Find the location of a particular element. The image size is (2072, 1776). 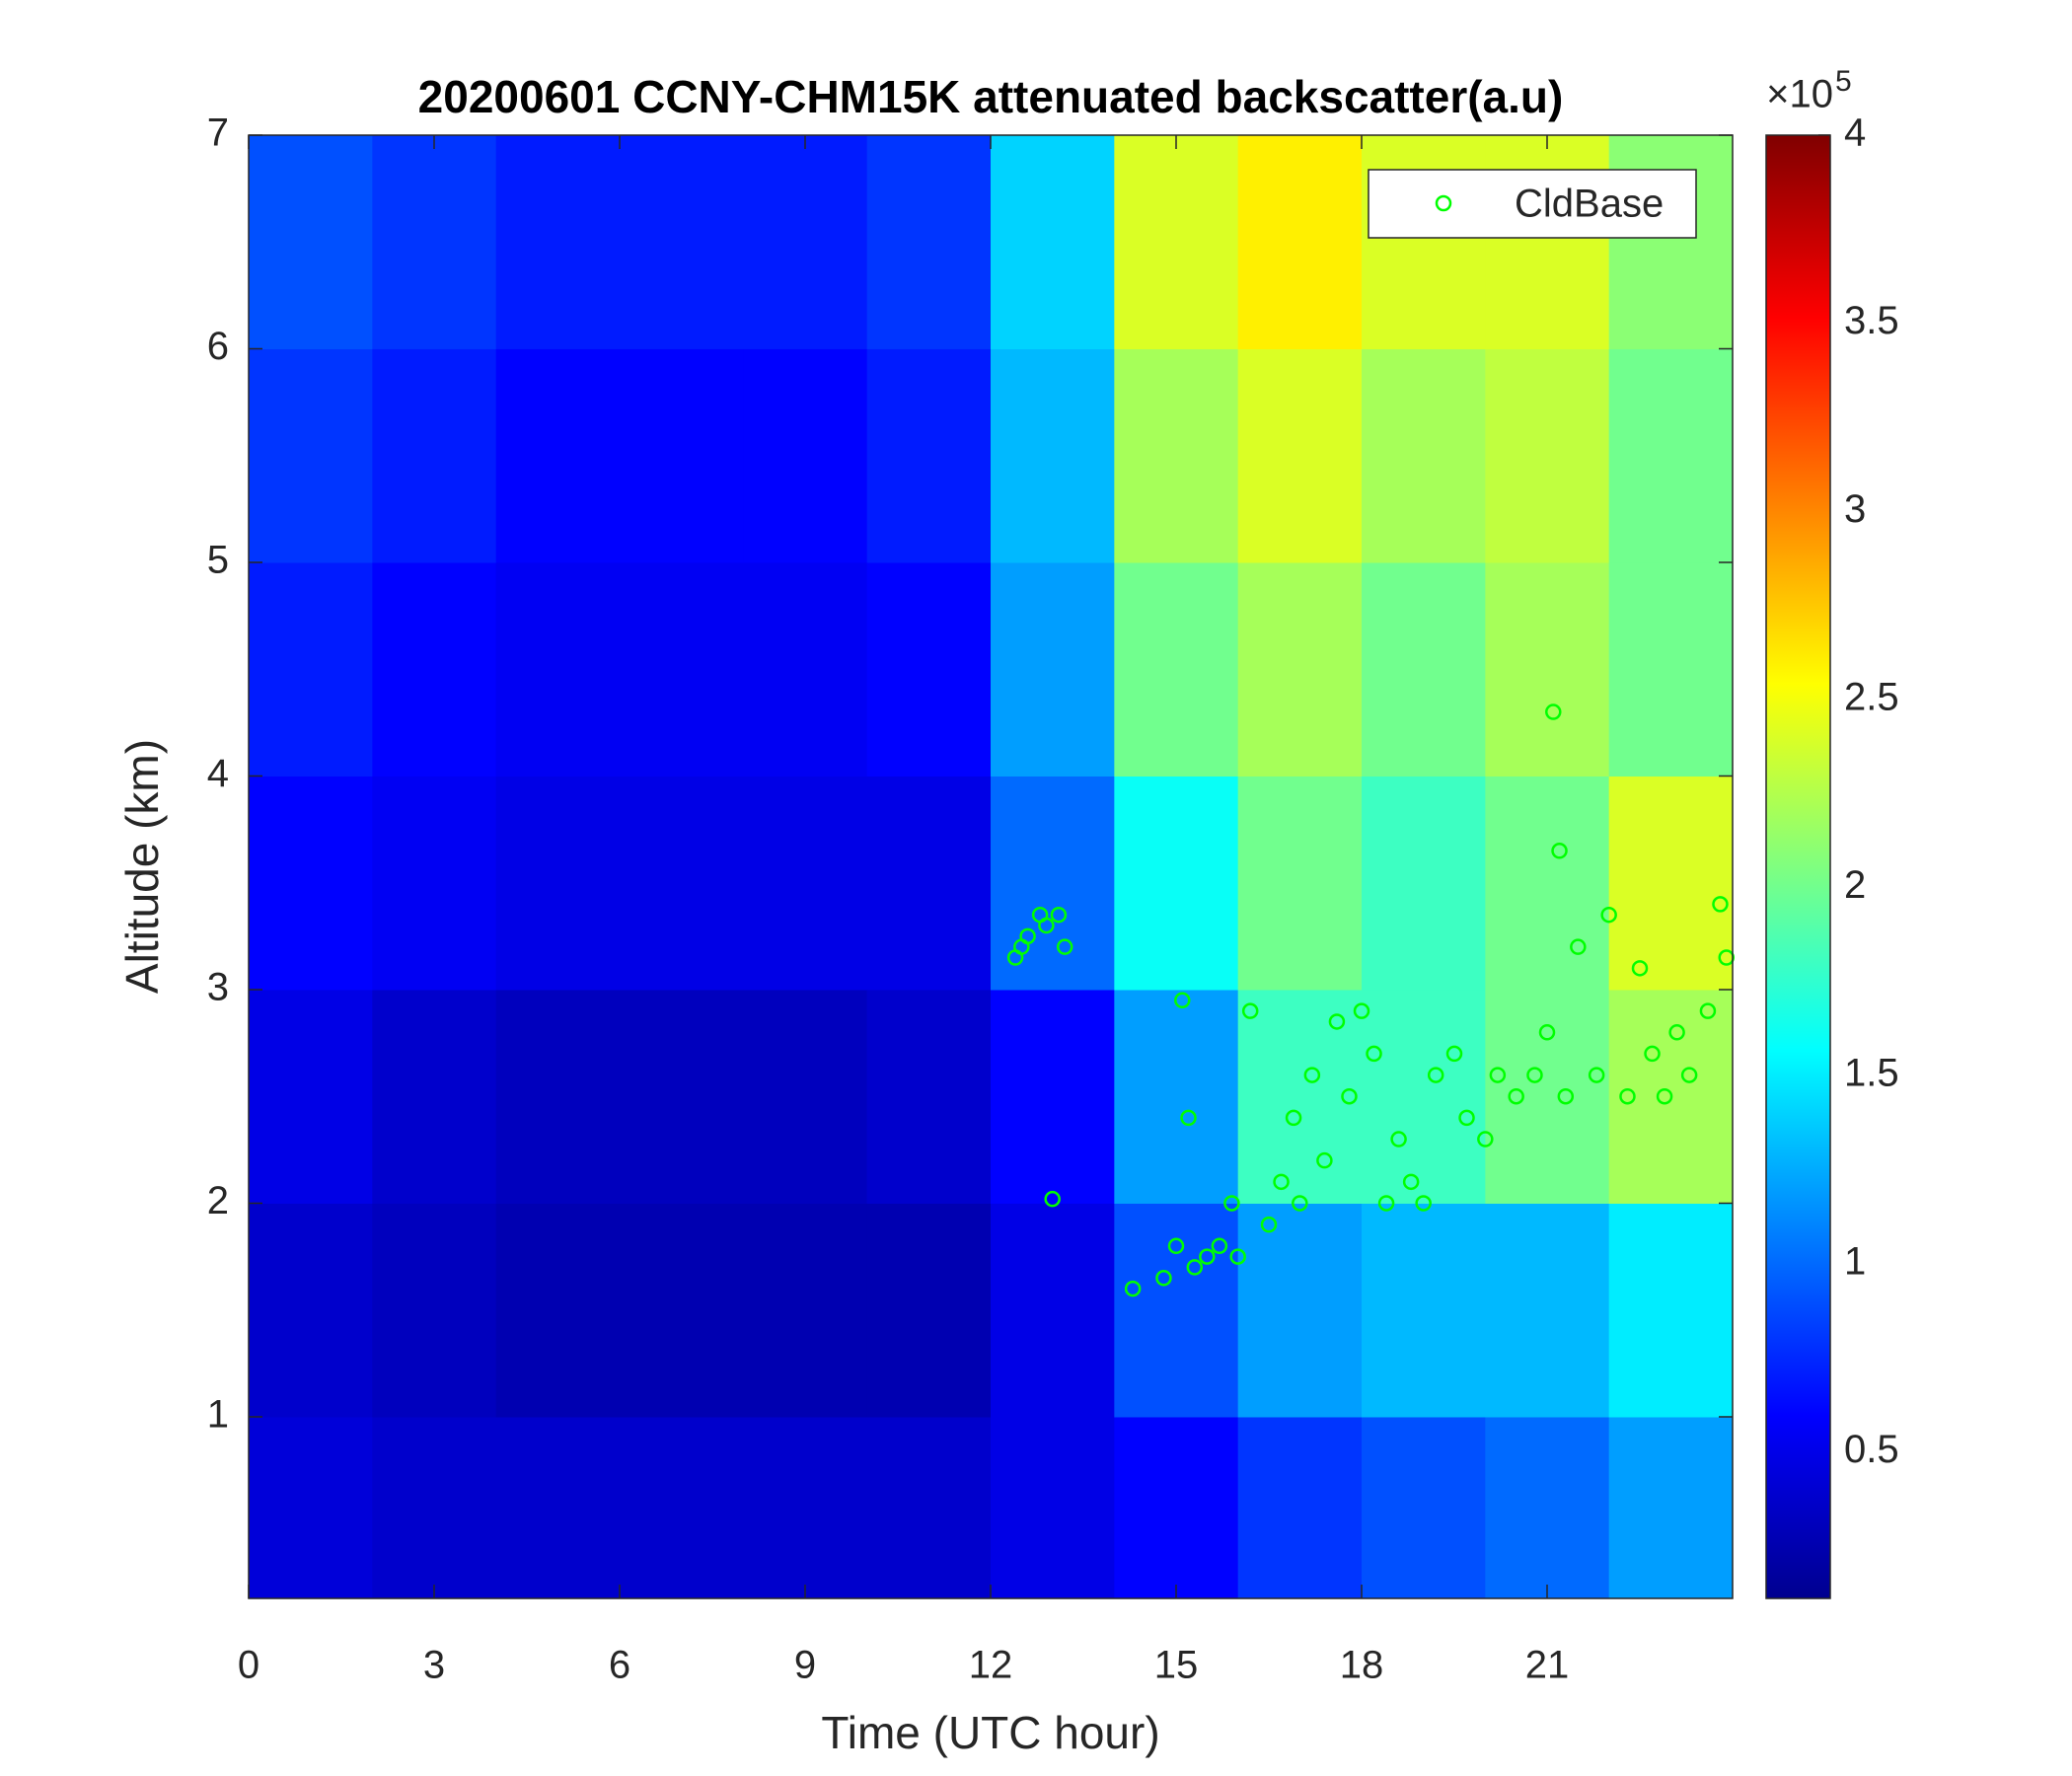

y-tick-label: 6 is located at coordinates (218, 346).